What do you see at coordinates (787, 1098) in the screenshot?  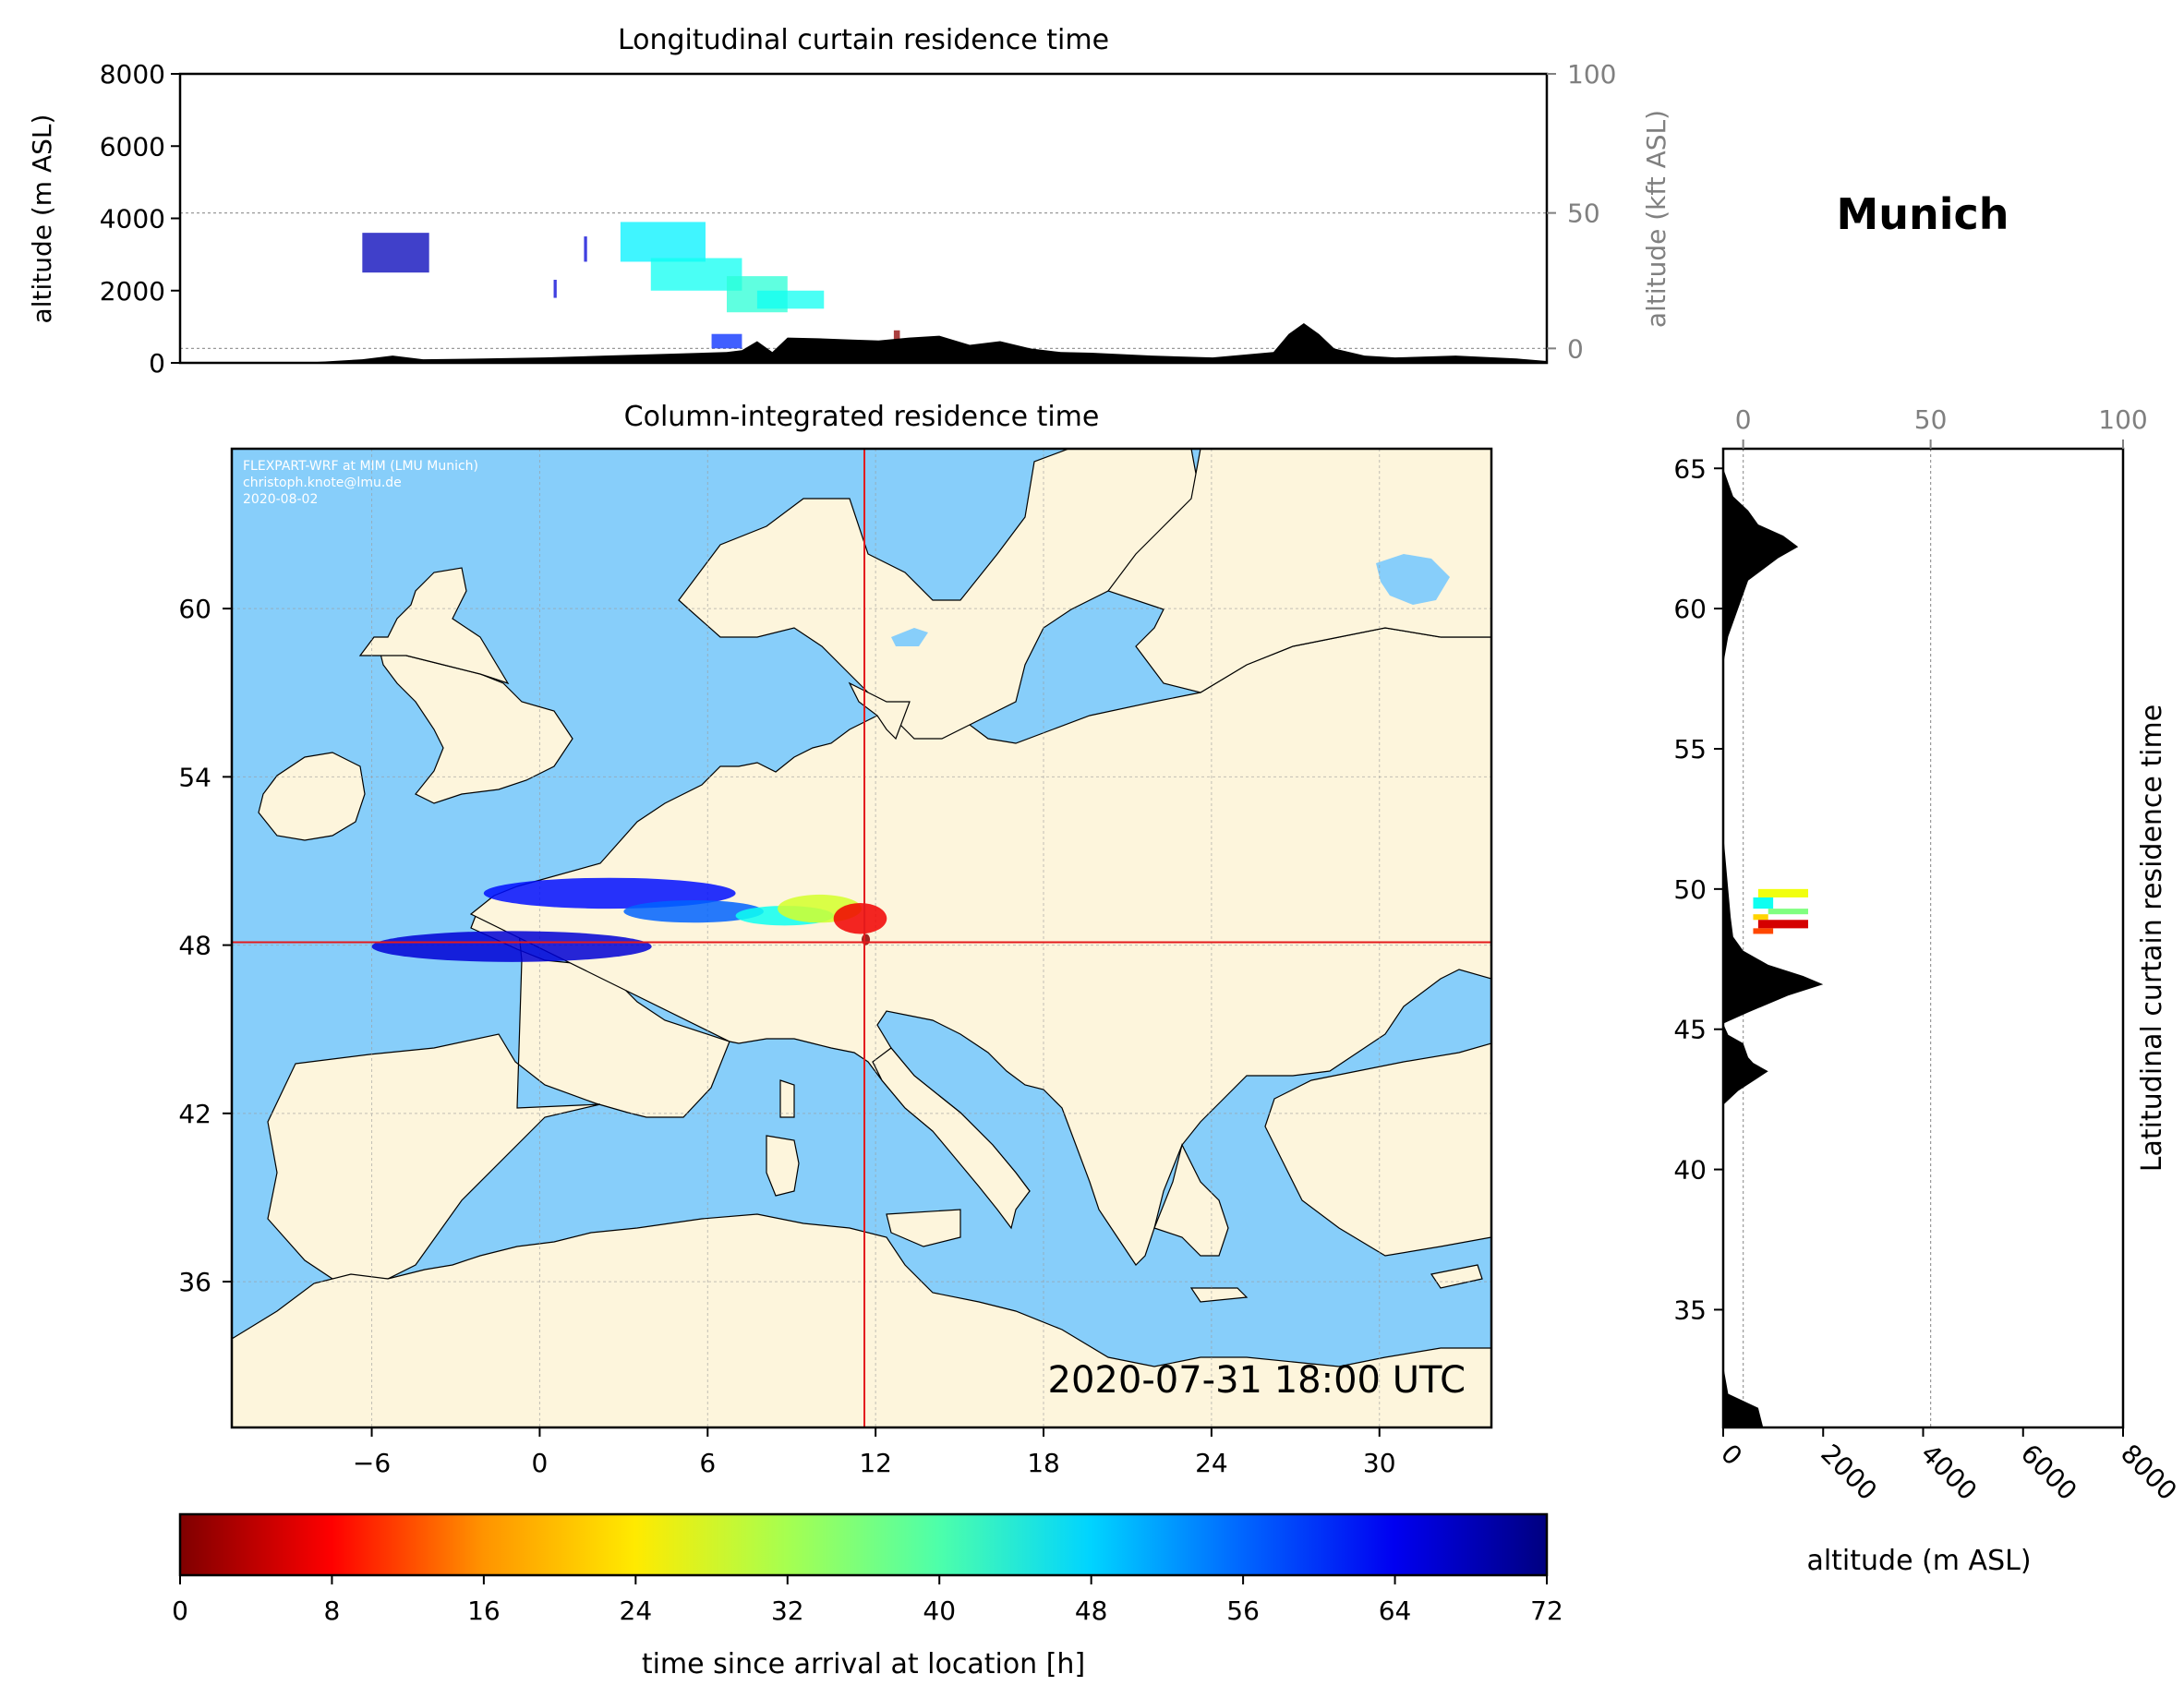 I see `land-corsica` at bounding box center [787, 1098].